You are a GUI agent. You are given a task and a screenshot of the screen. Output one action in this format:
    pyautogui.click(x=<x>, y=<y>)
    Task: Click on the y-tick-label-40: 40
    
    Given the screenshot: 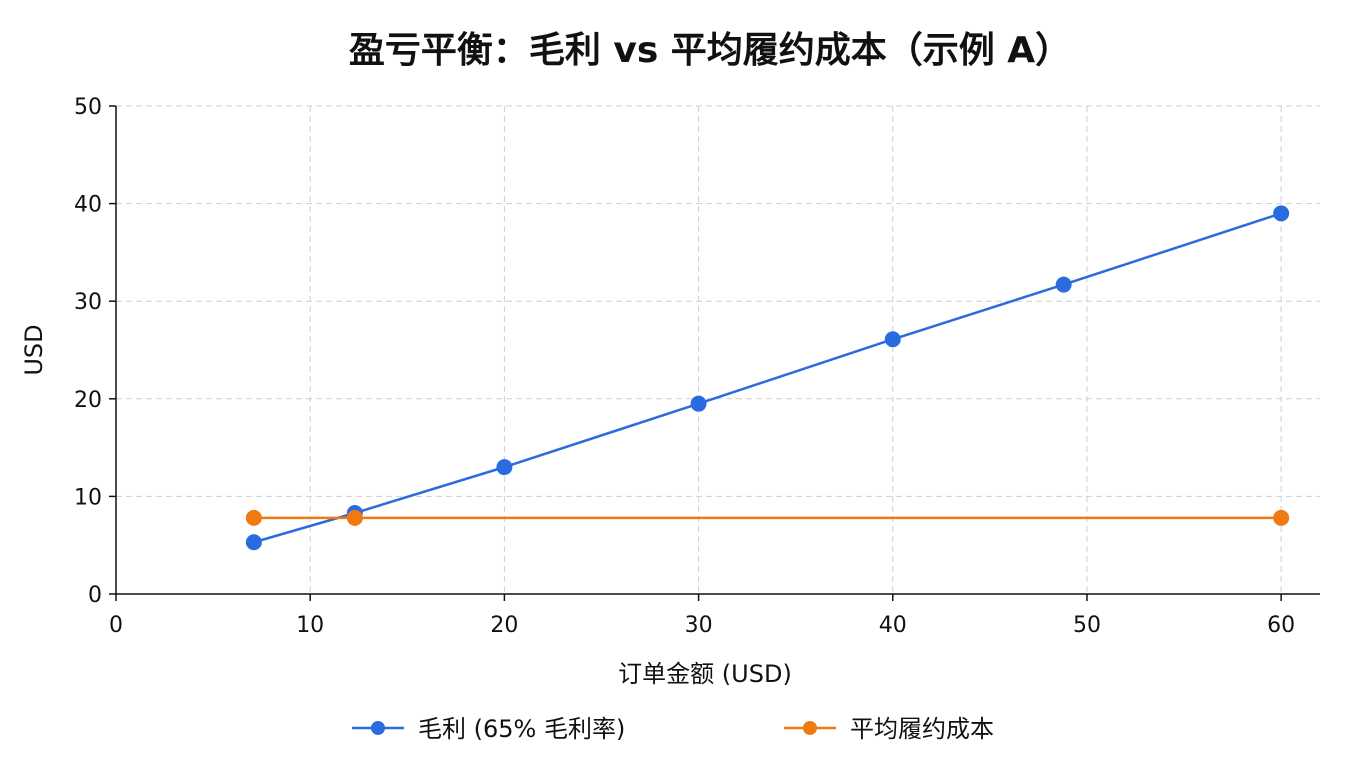 What is the action you would take?
    pyautogui.click(x=88, y=205)
    